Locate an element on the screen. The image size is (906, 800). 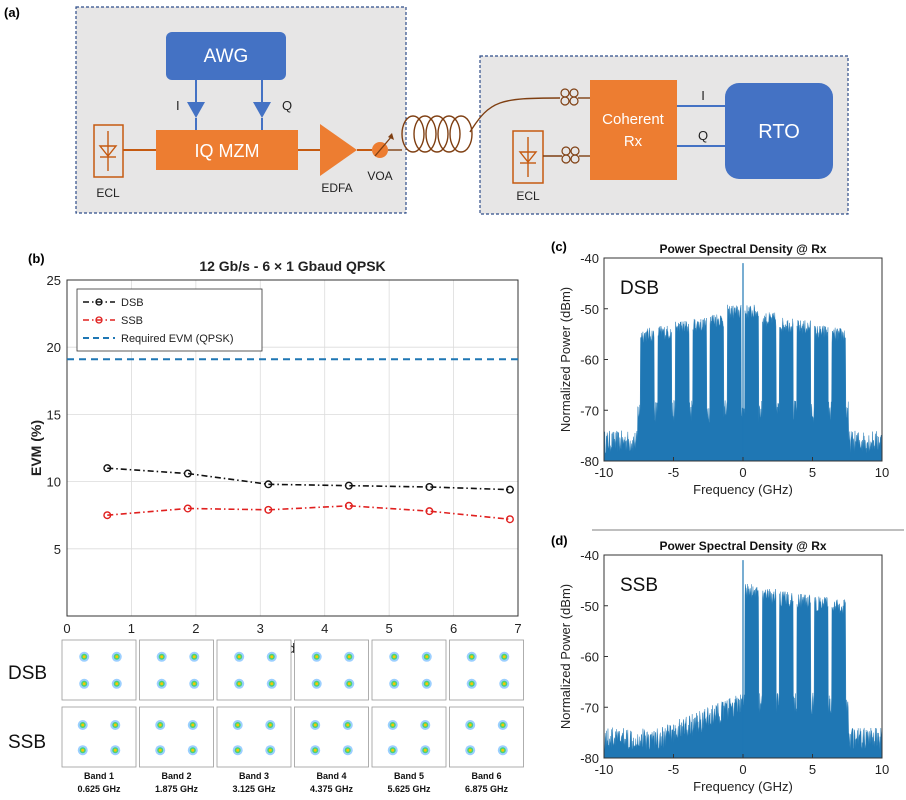
awg-block is located at coordinates (226, 56).